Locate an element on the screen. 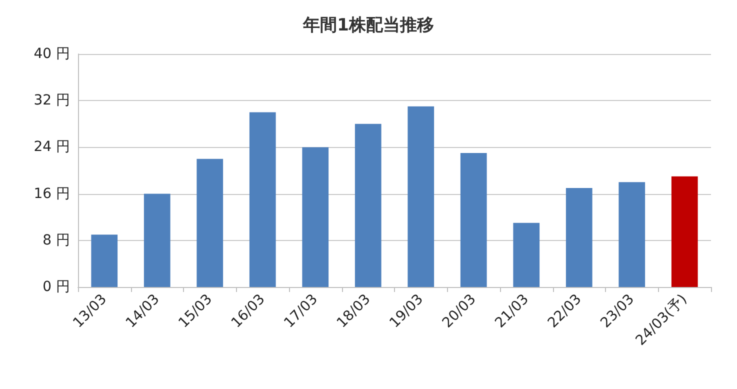 The image size is (737, 389). chart-title: 年間1株配当推移 is located at coordinates (368, 26).